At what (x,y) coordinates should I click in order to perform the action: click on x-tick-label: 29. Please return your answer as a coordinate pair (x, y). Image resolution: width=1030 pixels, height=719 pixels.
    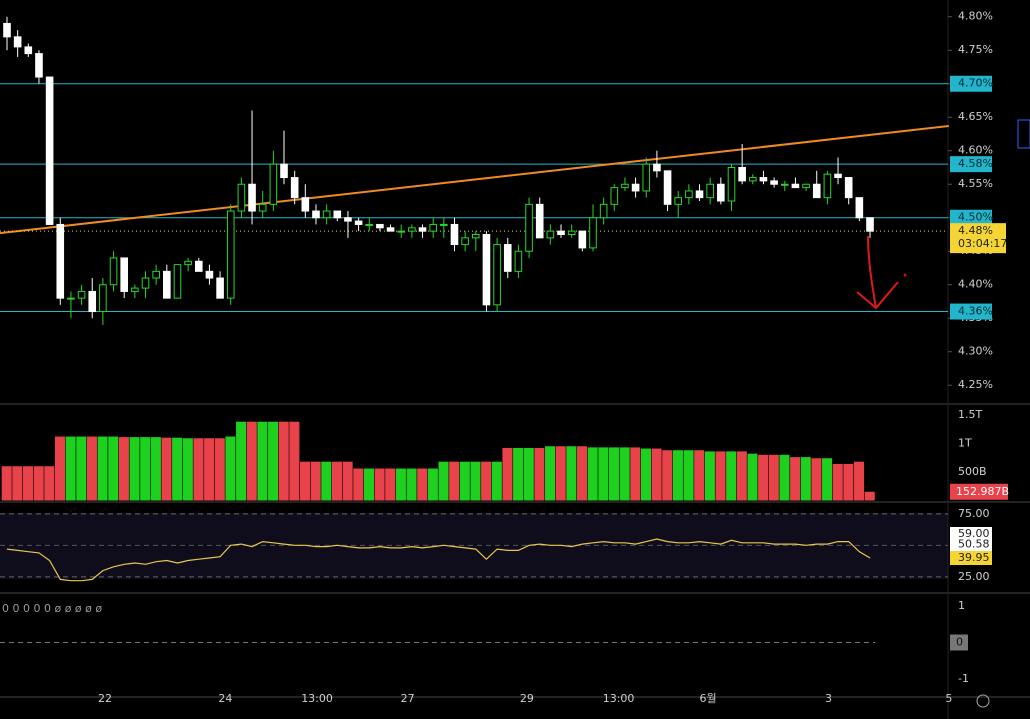
    Looking at the image, I should click on (527, 698).